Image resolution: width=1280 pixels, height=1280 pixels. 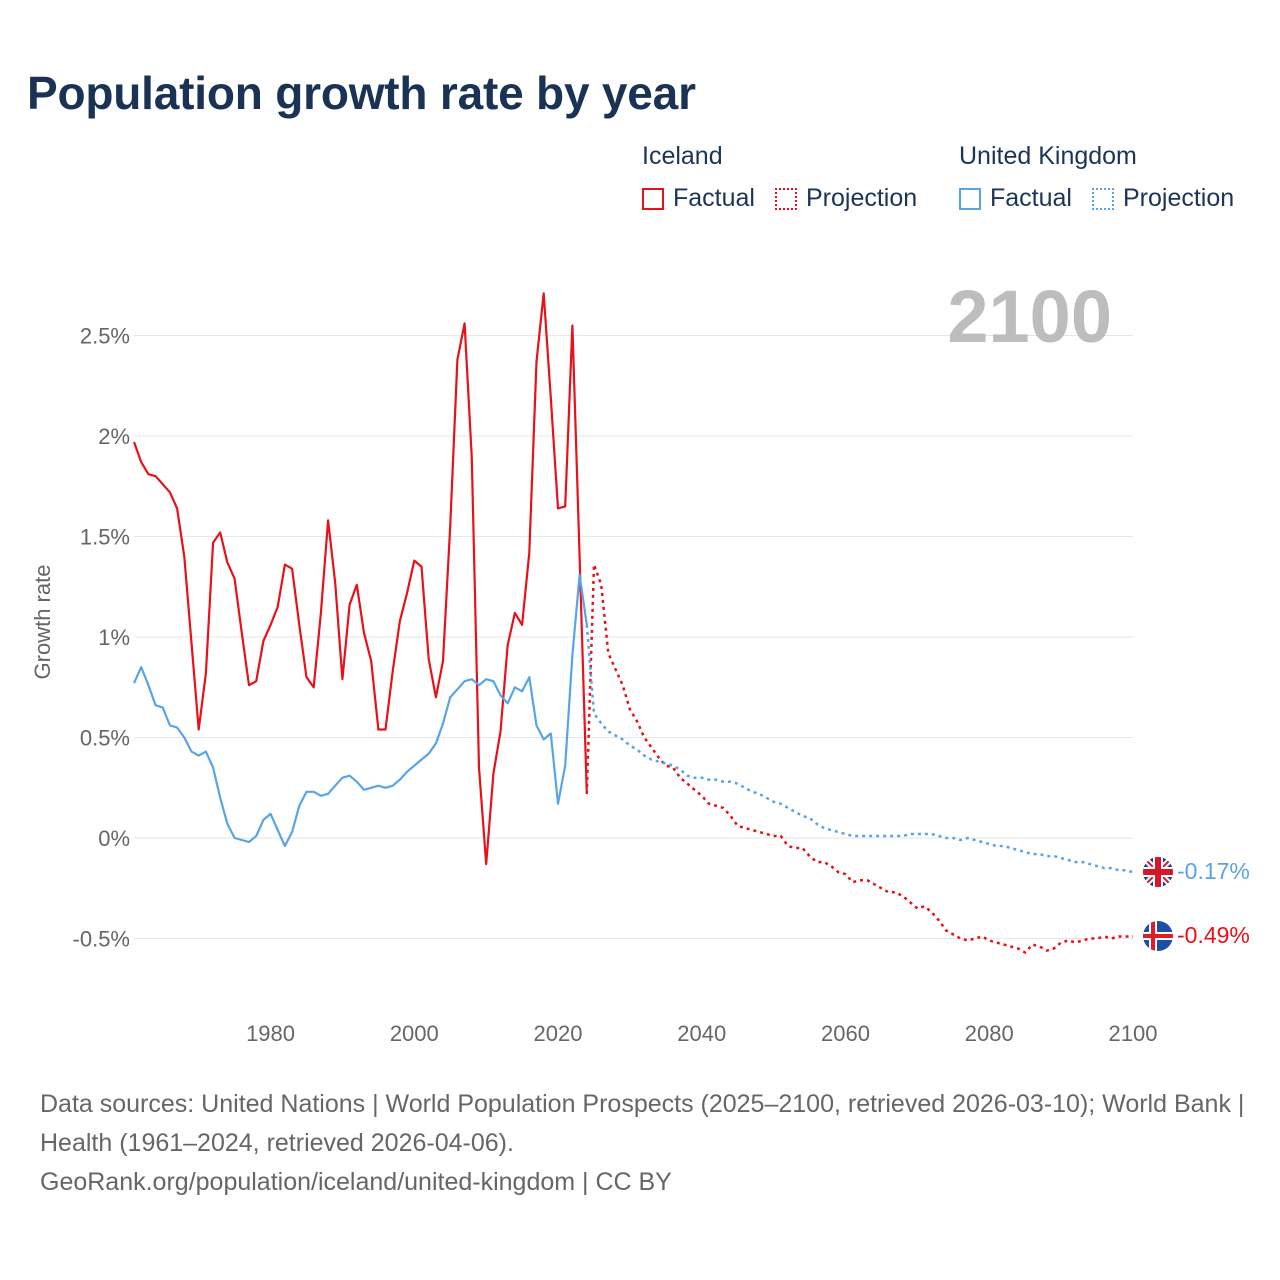 What do you see at coordinates (361, 93) in the screenshot?
I see `chart-title: Population growth rate by year` at bounding box center [361, 93].